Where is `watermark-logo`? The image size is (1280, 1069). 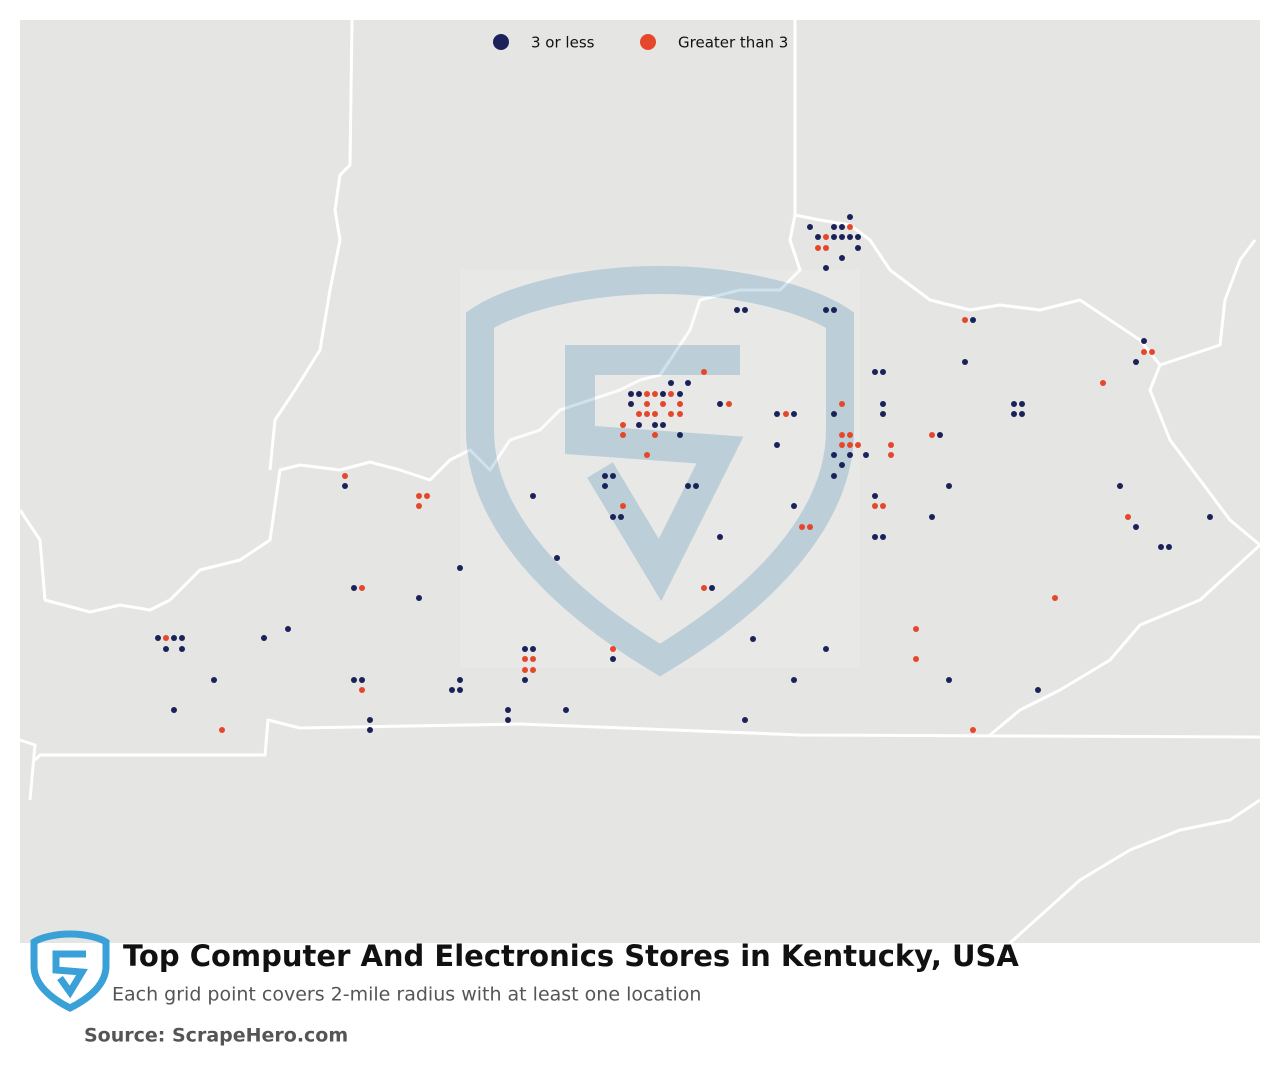 watermark-logo is located at coordinates (660, 471).